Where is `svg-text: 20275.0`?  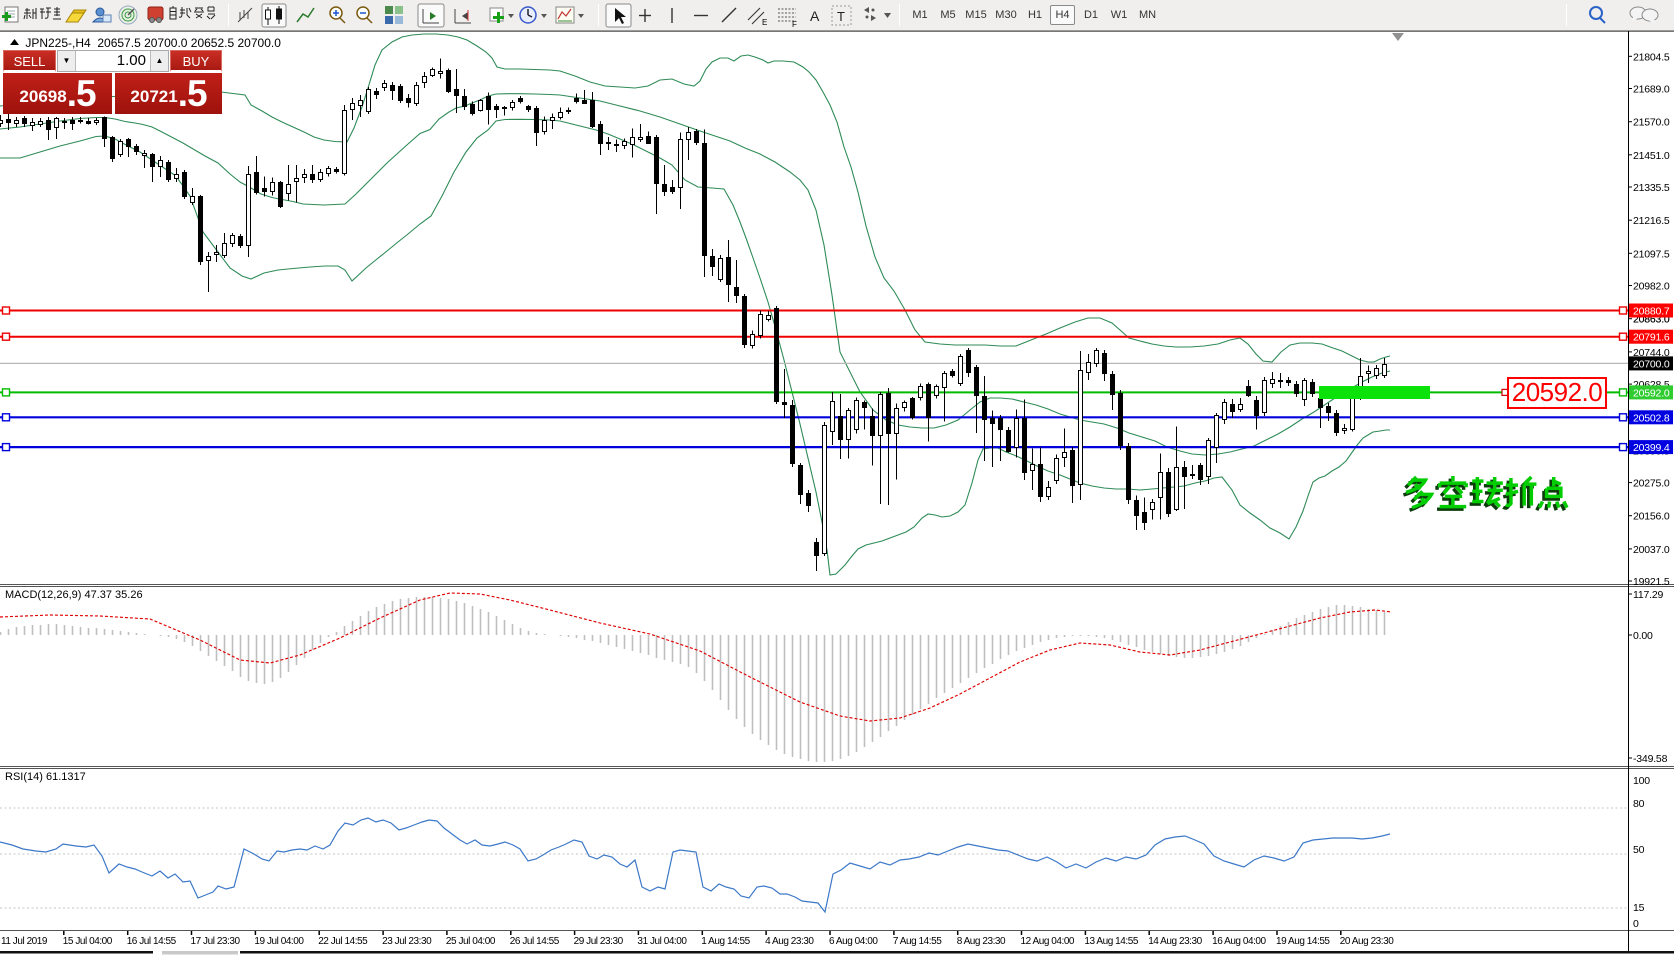 svg-text: 20275.0 is located at coordinates (1651, 484).